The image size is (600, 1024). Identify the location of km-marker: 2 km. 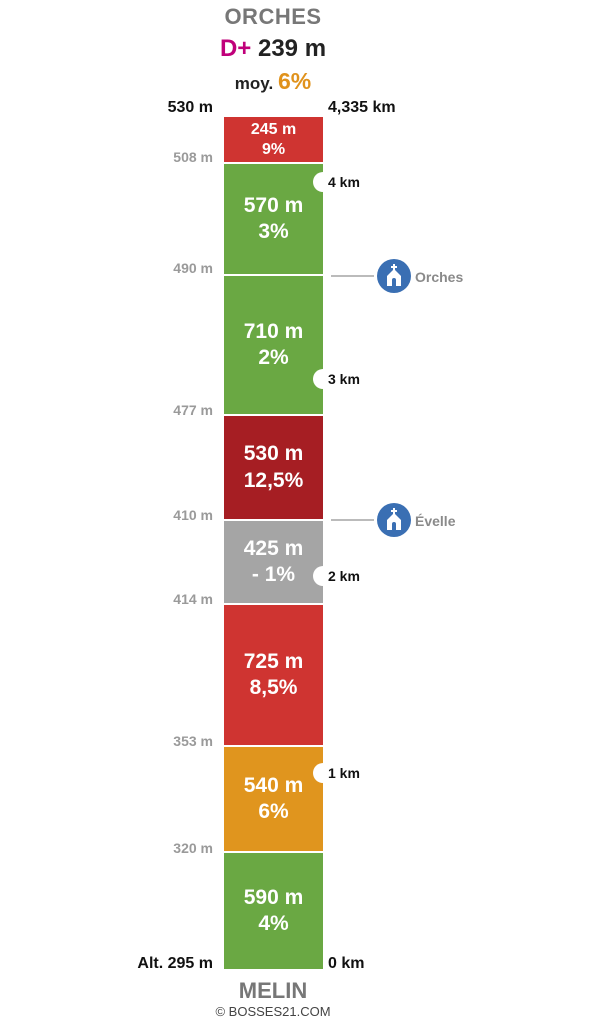
(344, 576).